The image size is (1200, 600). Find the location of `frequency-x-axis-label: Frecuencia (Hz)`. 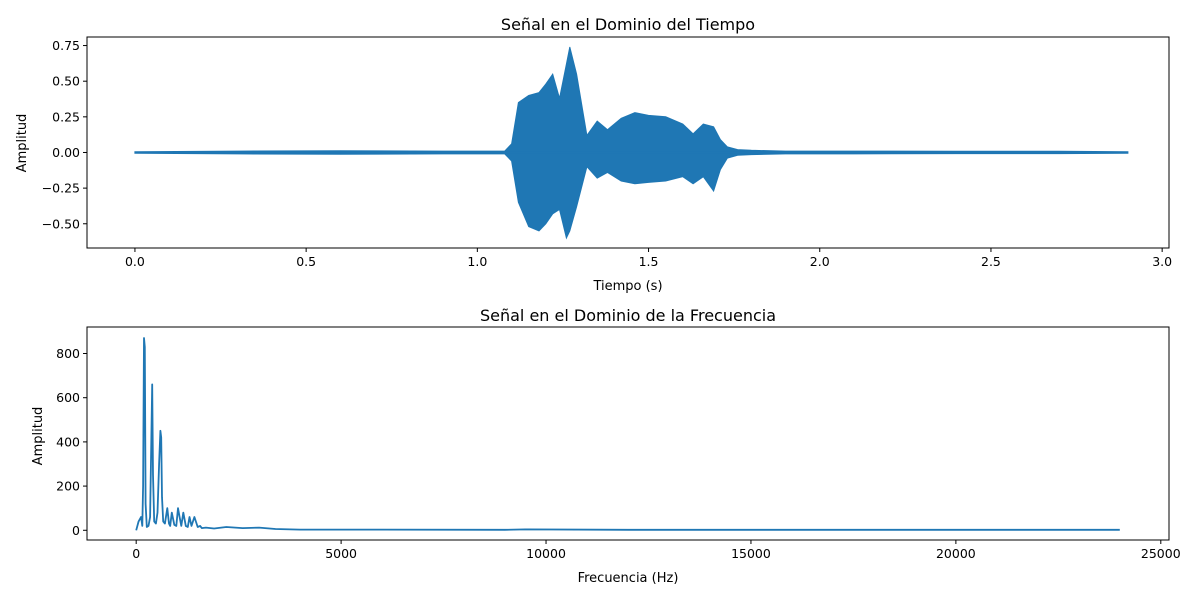

frequency-x-axis-label: Frecuencia (Hz) is located at coordinates (628, 578).